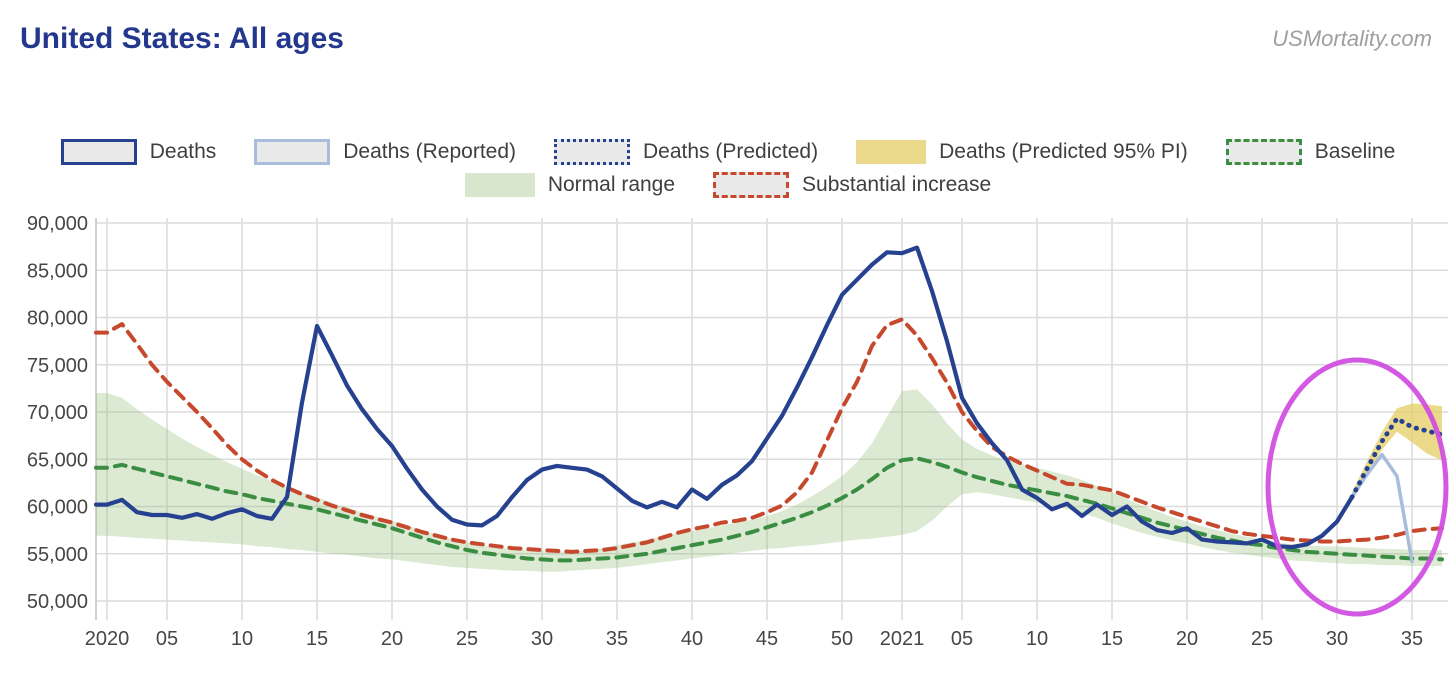 This screenshot has width=1456, height=686. What do you see at coordinates (1355, 151) in the screenshot?
I see `legend-label-baseline: Baseline` at bounding box center [1355, 151].